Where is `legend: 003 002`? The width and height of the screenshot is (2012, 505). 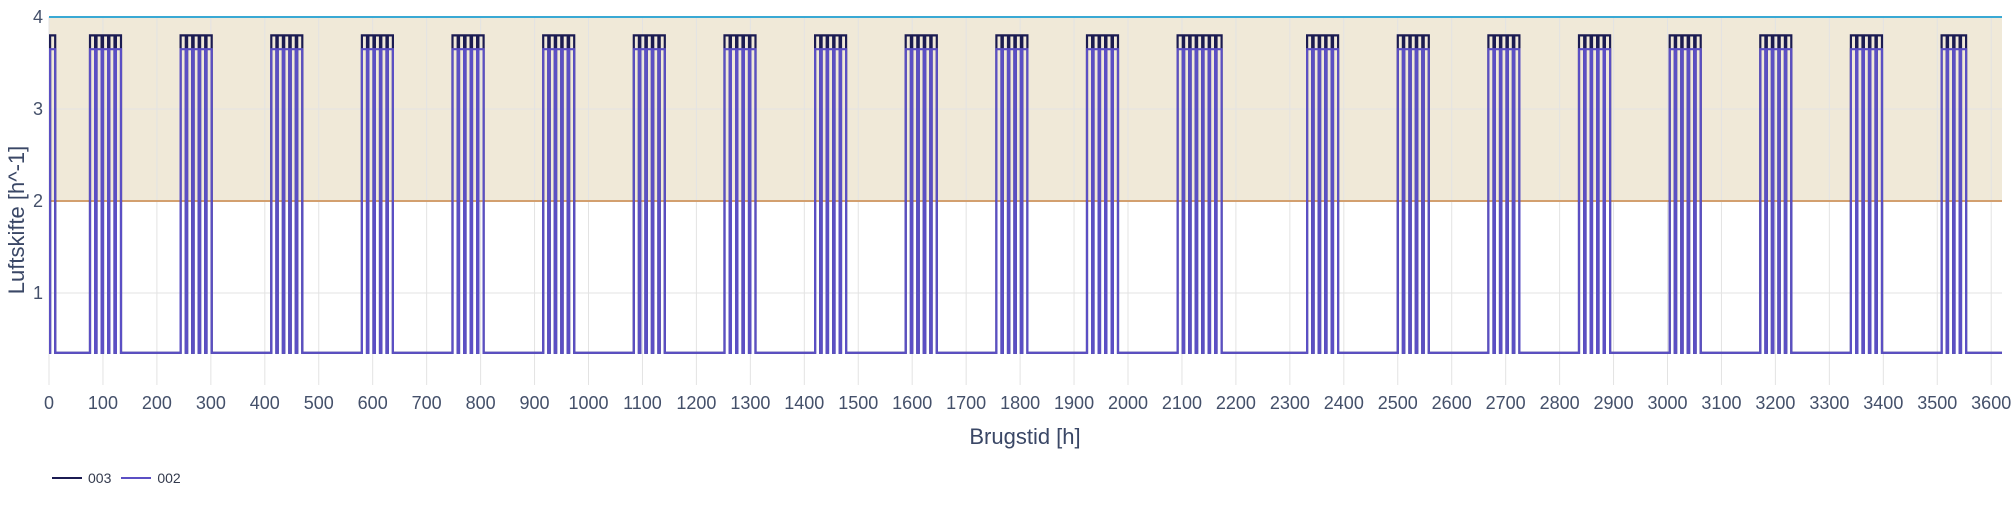 legend: 003 002 is located at coordinates (116, 478).